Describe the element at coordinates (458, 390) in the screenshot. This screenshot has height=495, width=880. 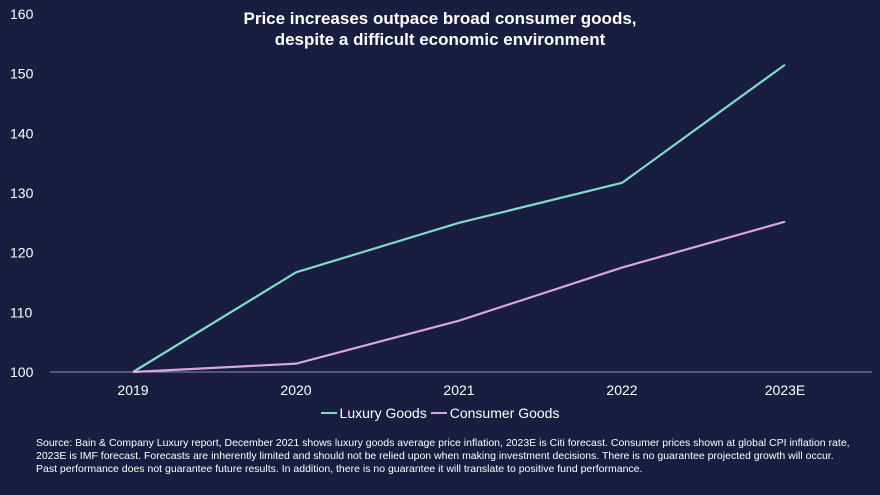
I see `x-tick-label: 2021` at that location.